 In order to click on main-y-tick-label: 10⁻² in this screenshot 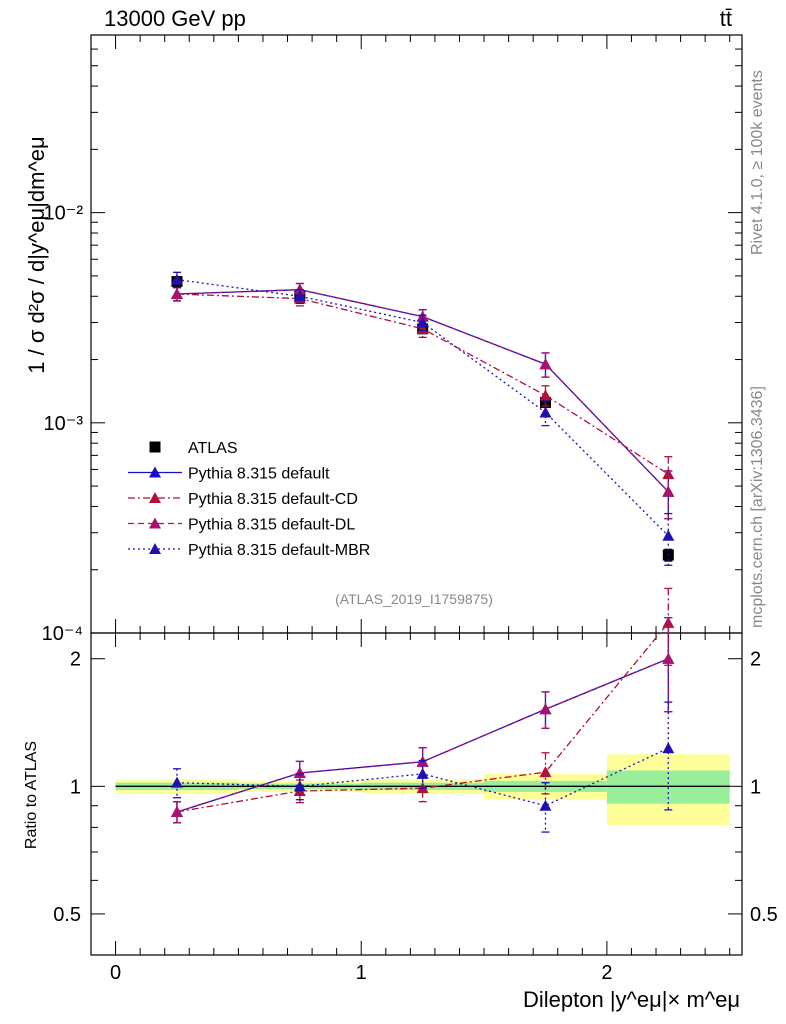, I will do `click(64, 214)`.